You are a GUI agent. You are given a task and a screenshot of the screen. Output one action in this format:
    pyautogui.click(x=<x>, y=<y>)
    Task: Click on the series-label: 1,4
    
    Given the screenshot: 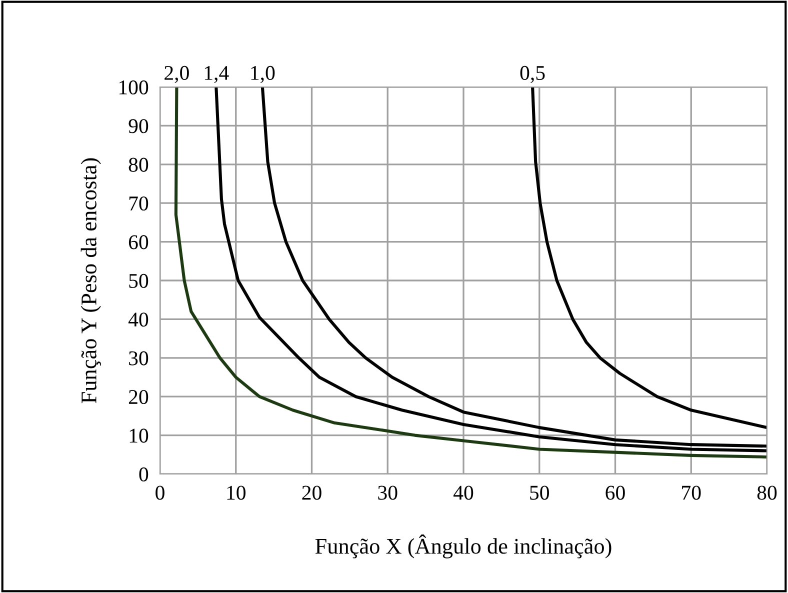 What is the action you would take?
    pyautogui.click(x=216, y=74)
    